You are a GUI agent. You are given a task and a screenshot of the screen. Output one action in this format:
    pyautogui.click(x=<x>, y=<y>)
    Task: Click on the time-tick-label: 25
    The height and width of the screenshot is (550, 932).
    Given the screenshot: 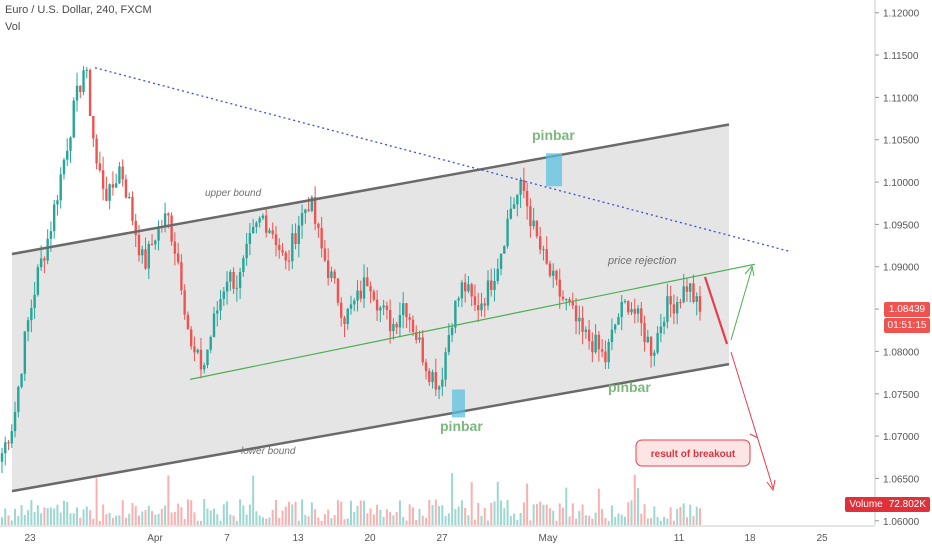 What is the action you would take?
    pyautogui.click(x=822, y=538)
    